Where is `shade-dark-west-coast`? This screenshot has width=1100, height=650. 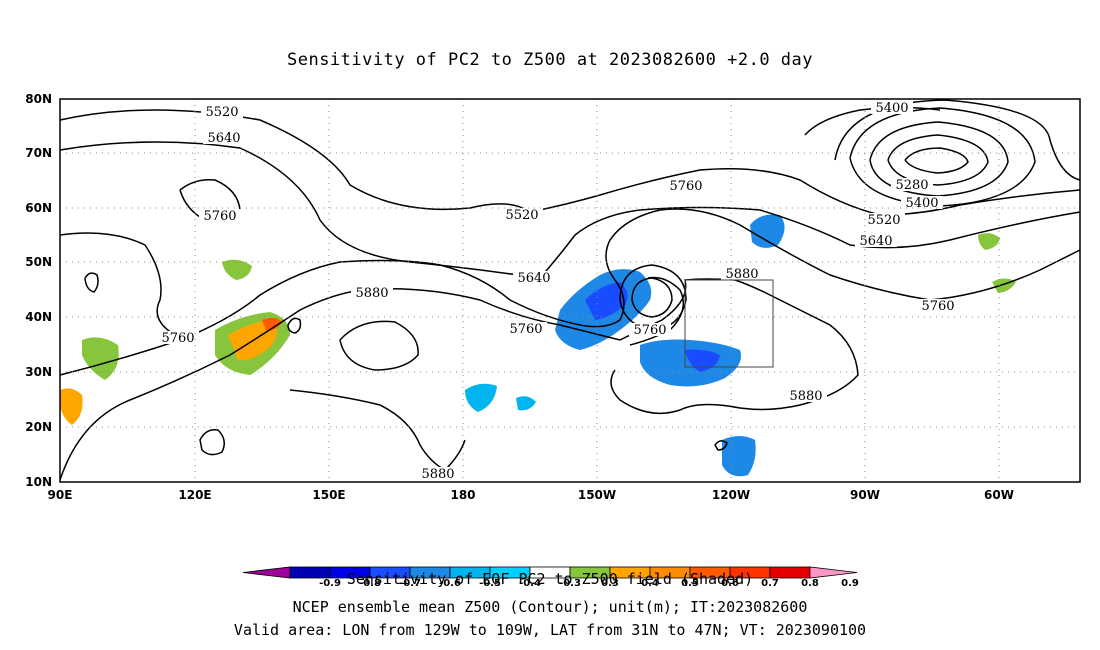
shade-dark-west-coast is located at coordinates (702, 360).